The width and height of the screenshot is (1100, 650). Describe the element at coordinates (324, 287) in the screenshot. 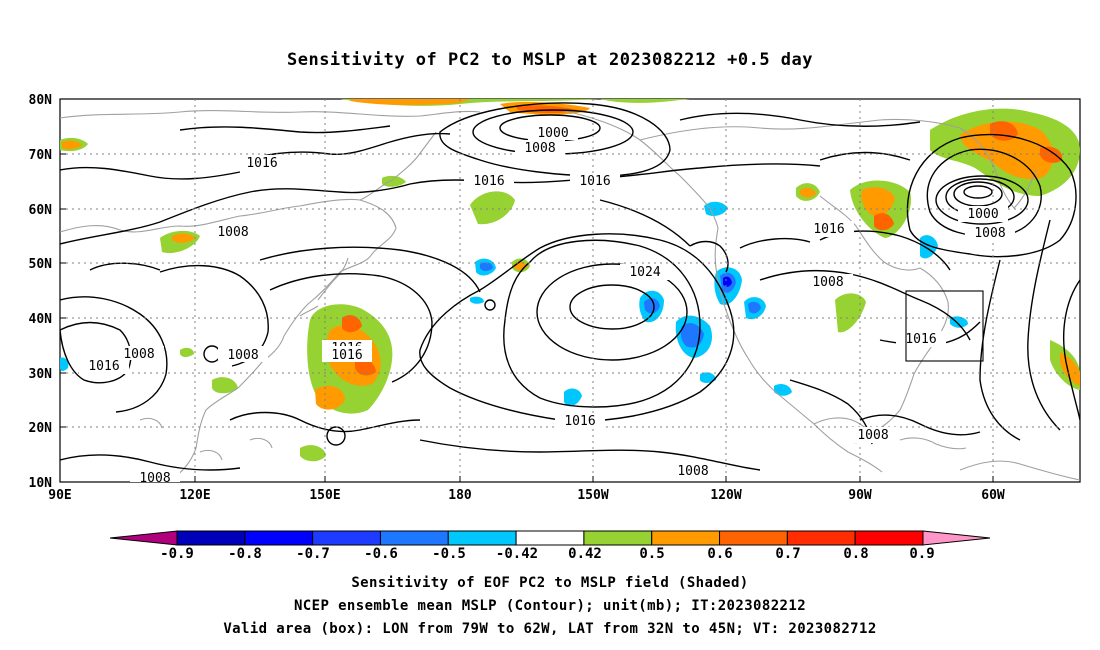

I see `coastline-japan` at that location.